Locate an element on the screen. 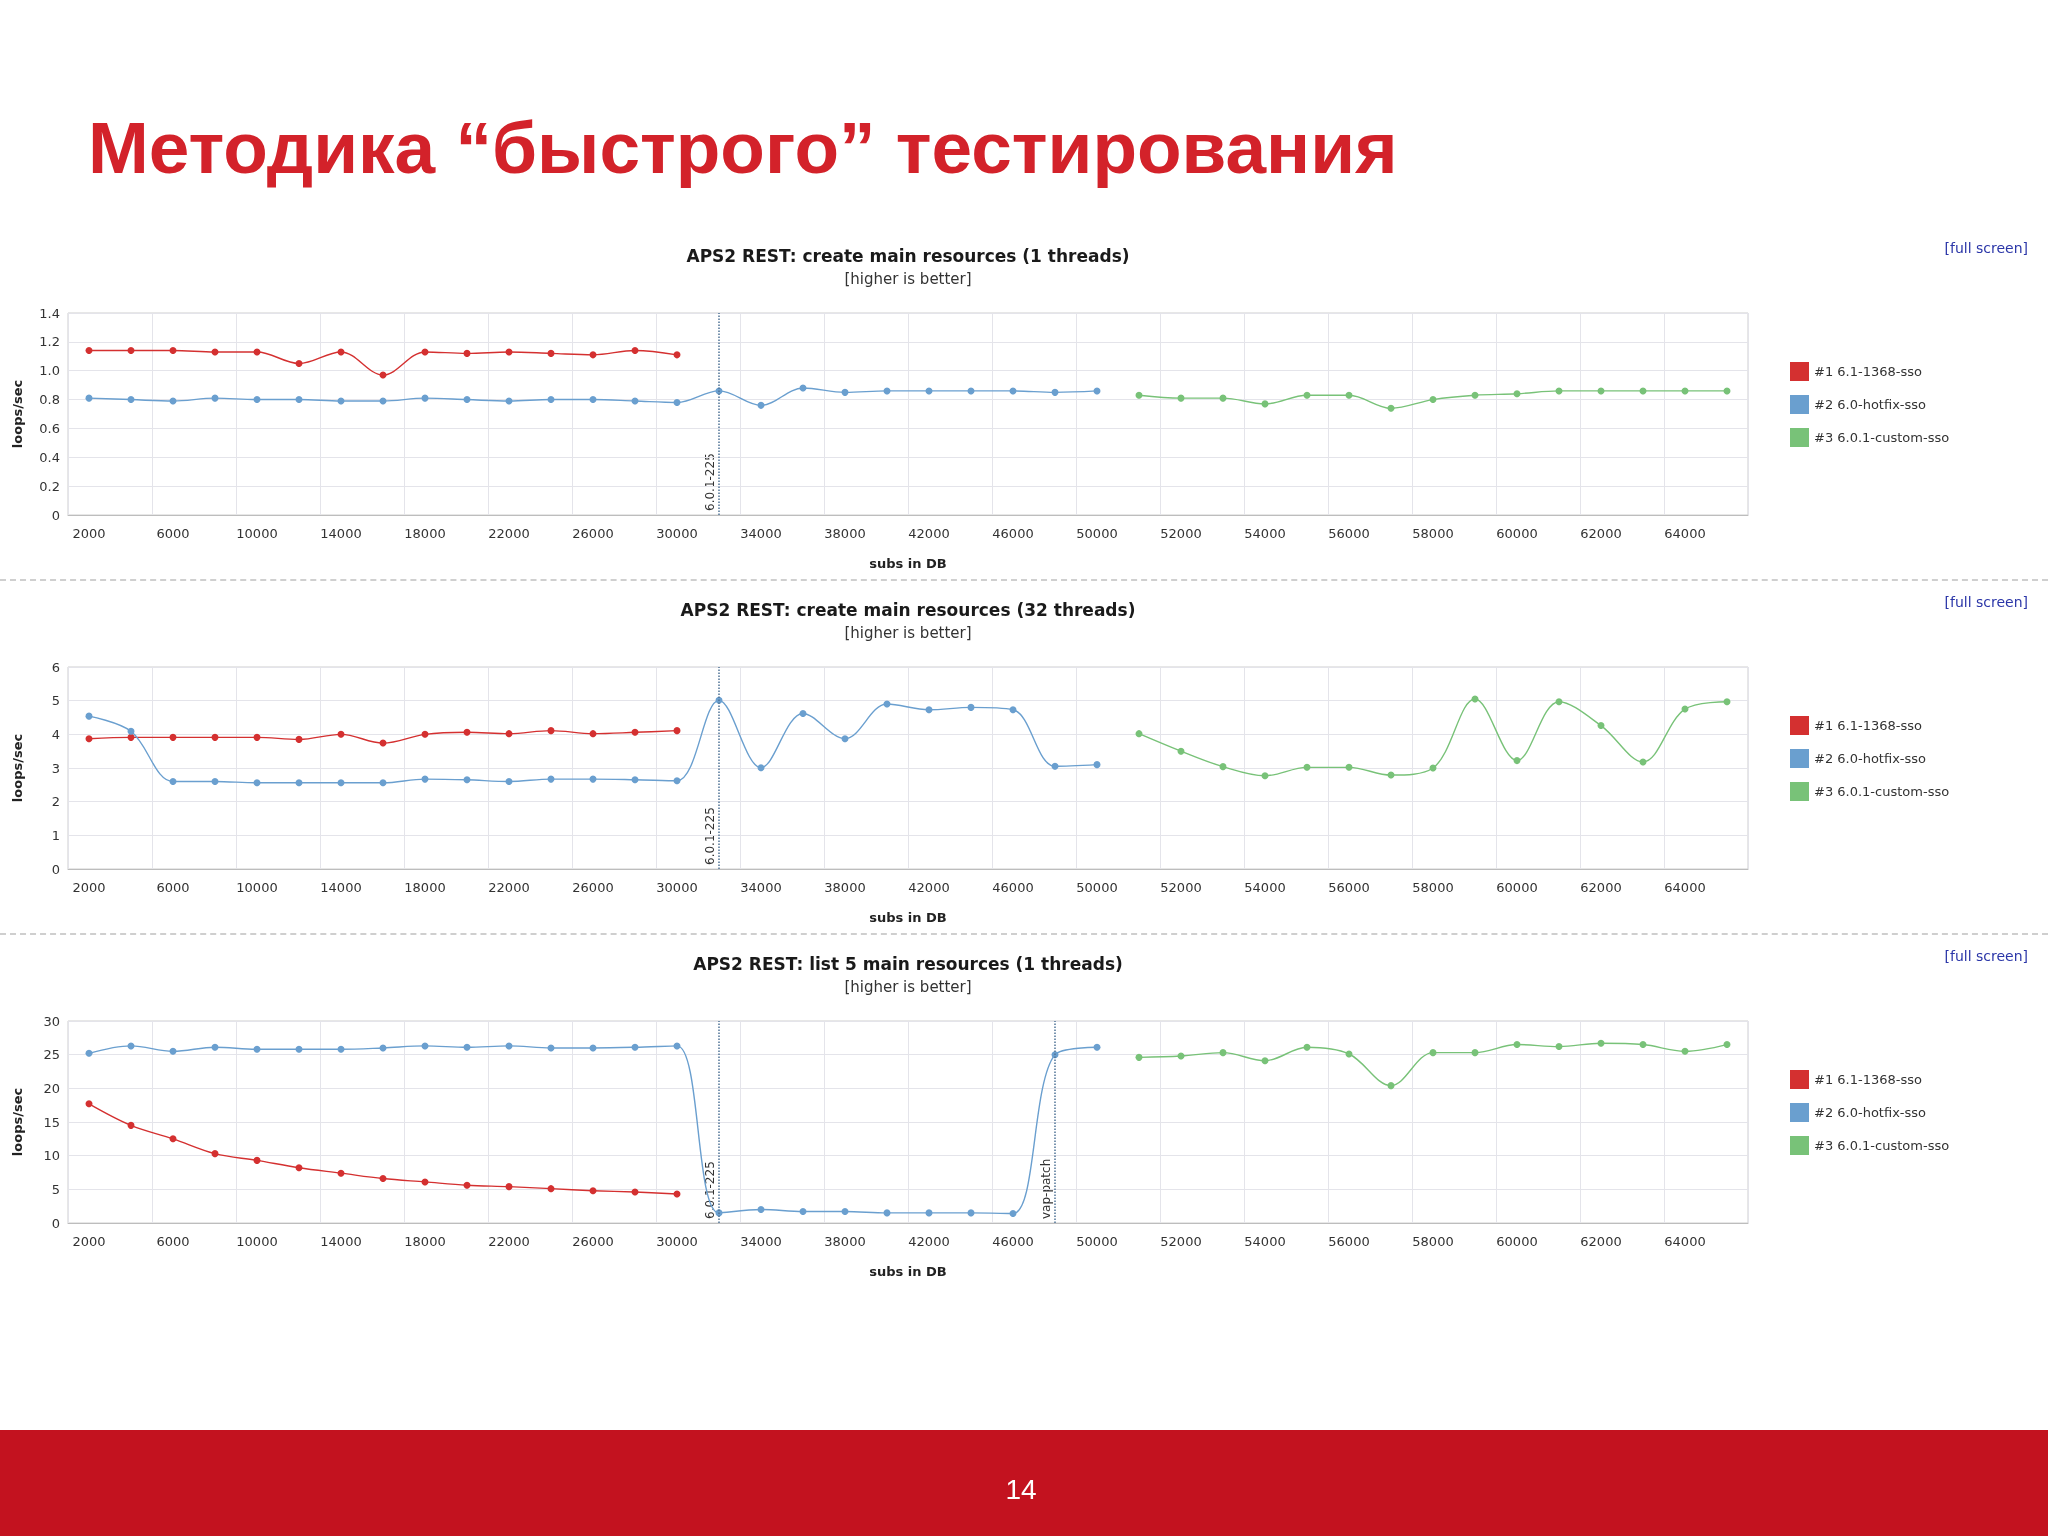  x-tick-label: 18000 is located at coordinates (425, 533).